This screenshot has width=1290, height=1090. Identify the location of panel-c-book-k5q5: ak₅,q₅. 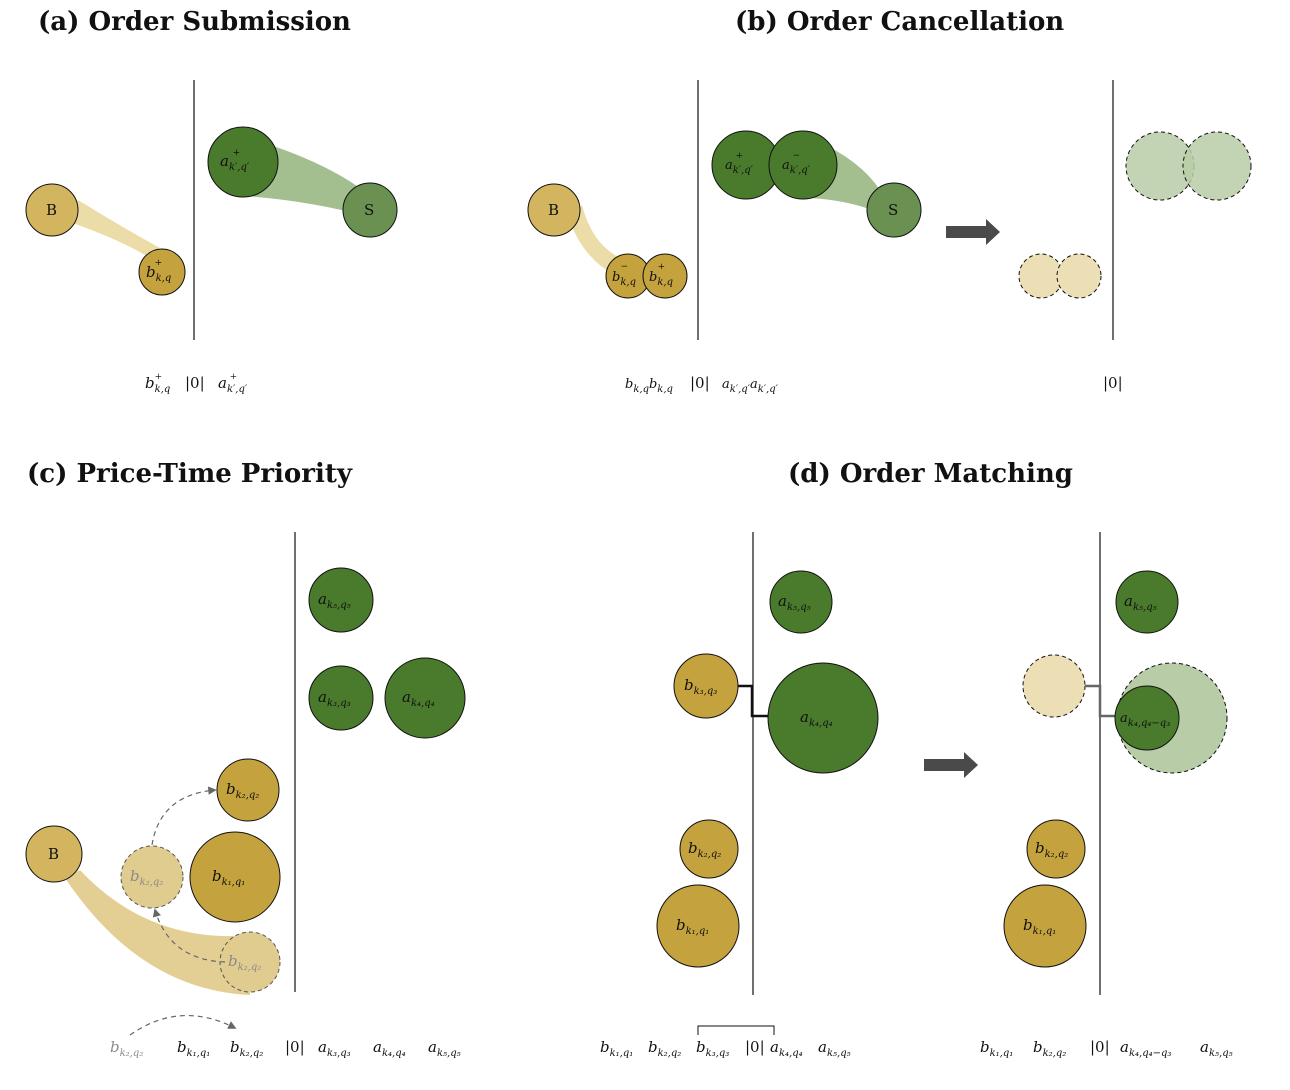
(444, 1048).